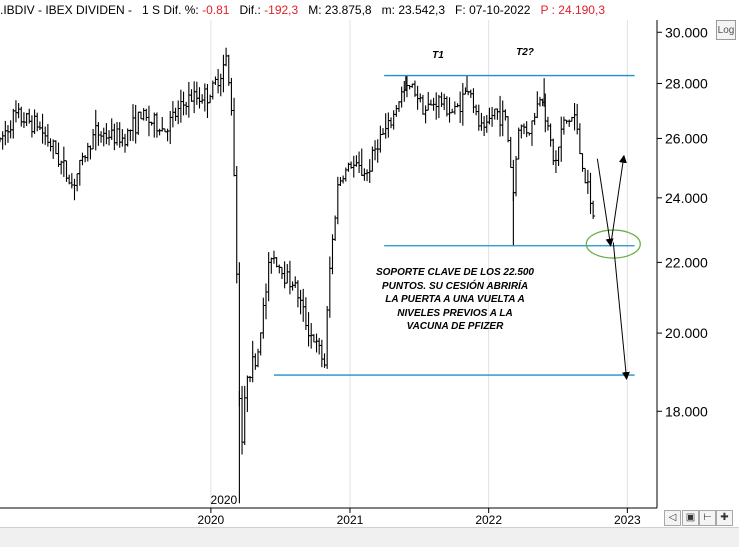 The height and width of the screenshot is (547, 739). What do you see at coordinates (315, 10) in the screenshot?
I see `max-label: M:` at bounding box center [315, 10].